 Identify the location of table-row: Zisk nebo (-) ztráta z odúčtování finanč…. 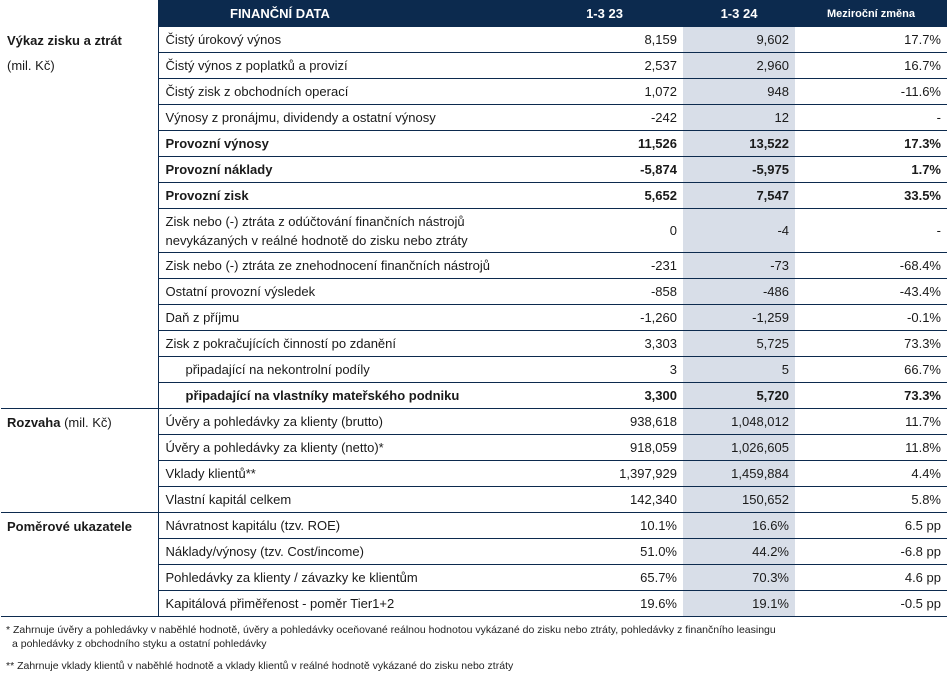
(474, 230).